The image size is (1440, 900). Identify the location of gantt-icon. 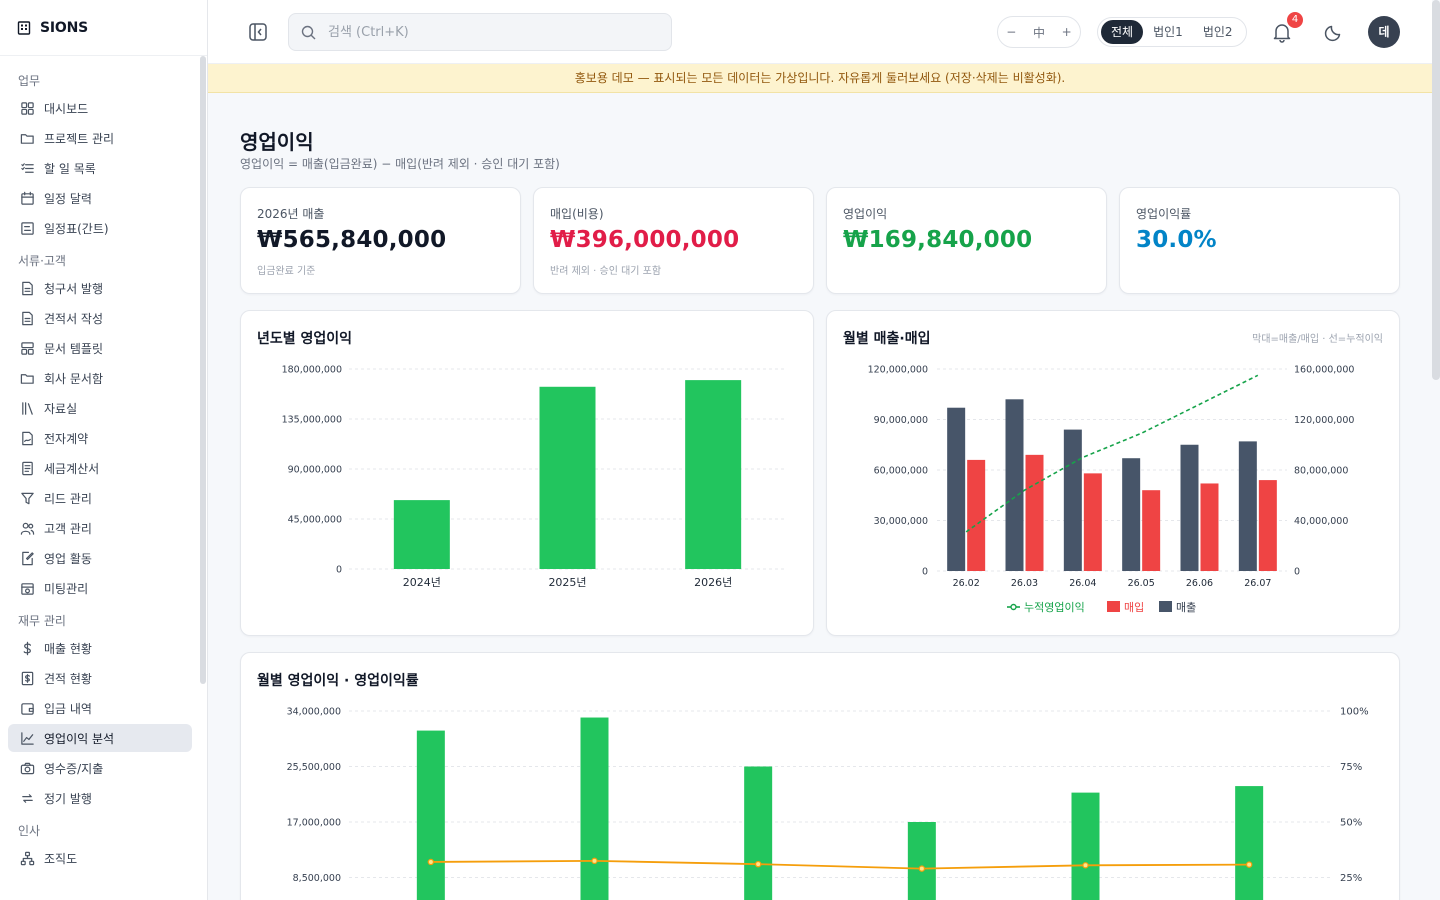
(27, 228).